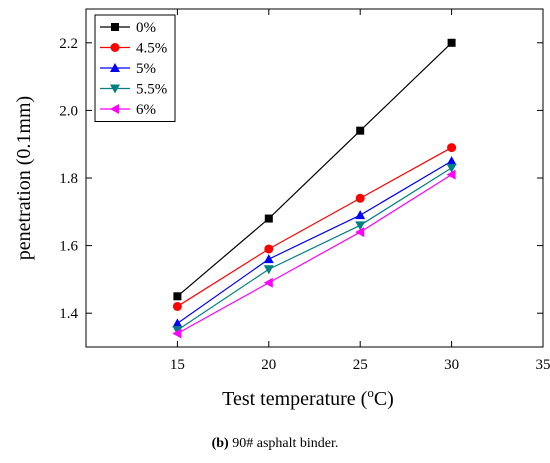  I want to click on x-tick-label: 35, so click(543, 365).